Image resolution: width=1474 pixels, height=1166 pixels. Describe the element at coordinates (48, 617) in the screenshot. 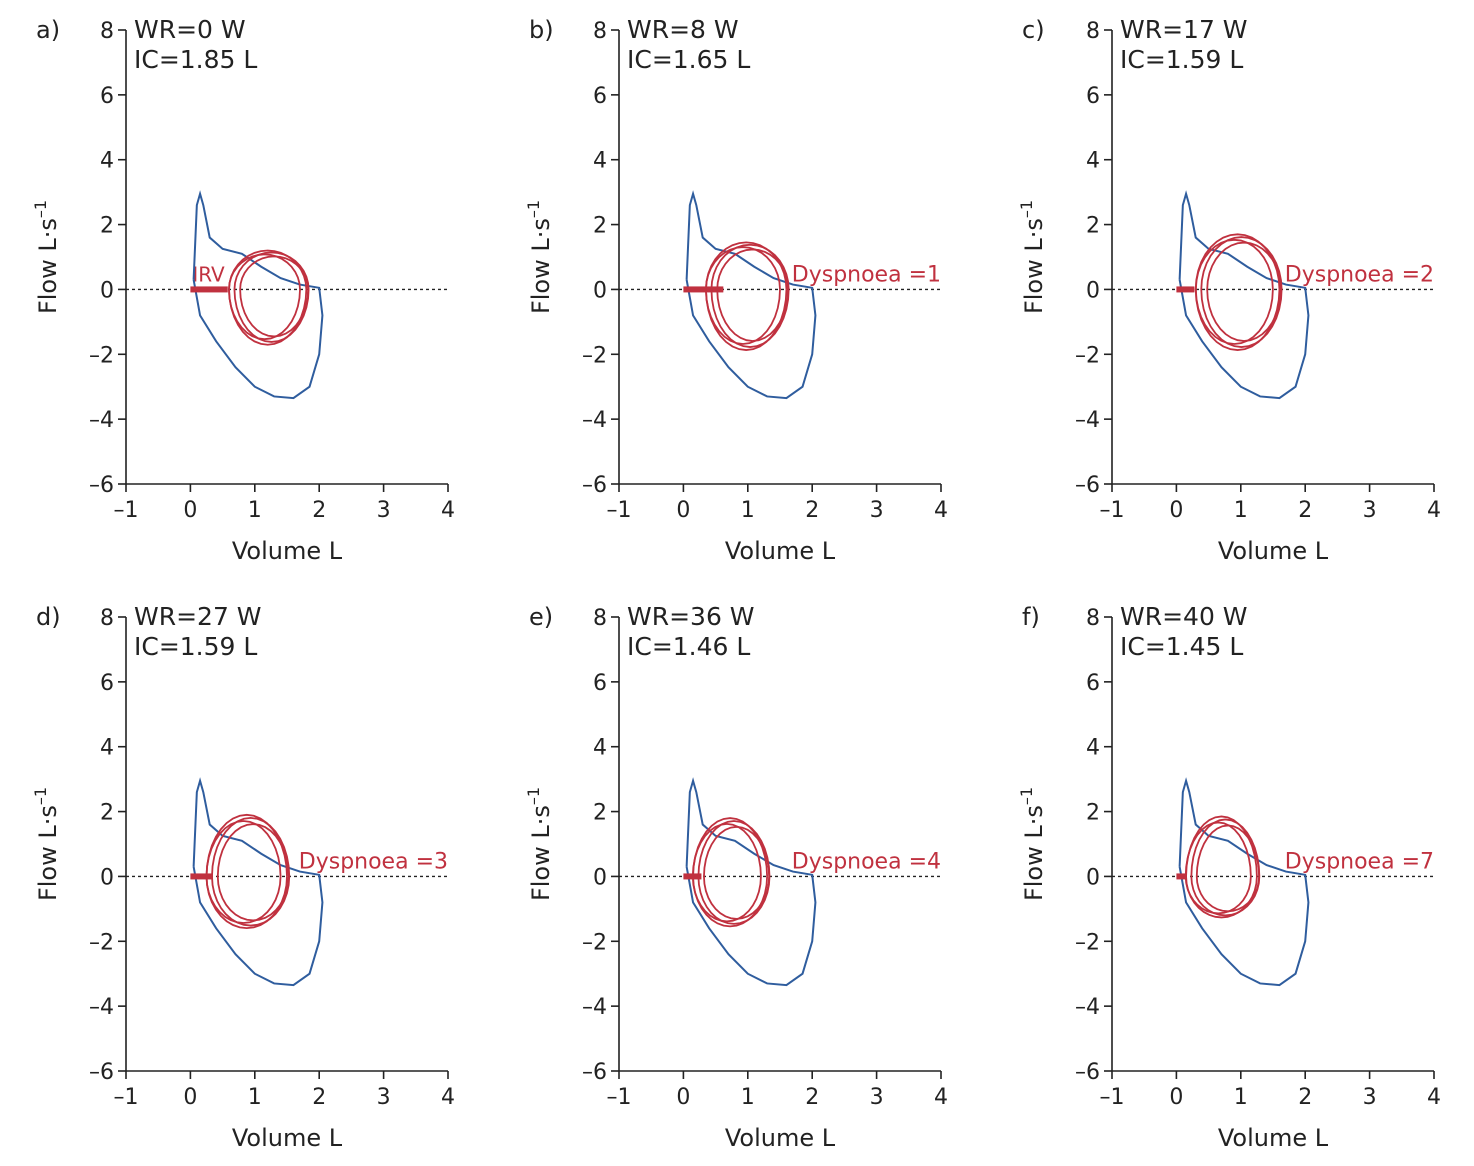

I see `panel-label: d)` at that location.